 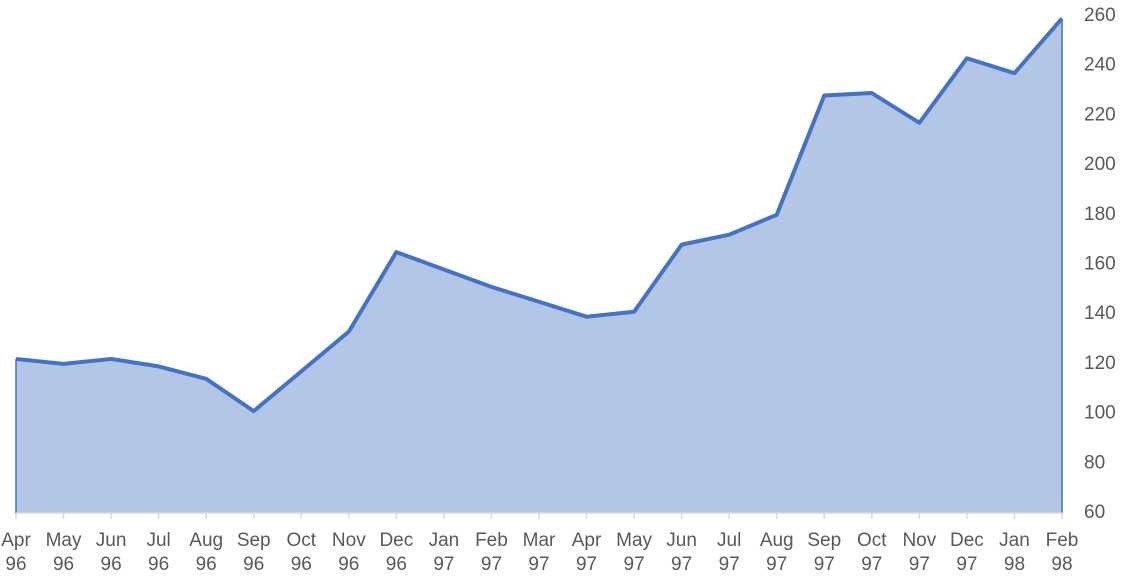 What do you see at coordinates (872, 552) in the screenshot?
I see `x-tick-label: Oct 97` at bounding box center [872, 552].